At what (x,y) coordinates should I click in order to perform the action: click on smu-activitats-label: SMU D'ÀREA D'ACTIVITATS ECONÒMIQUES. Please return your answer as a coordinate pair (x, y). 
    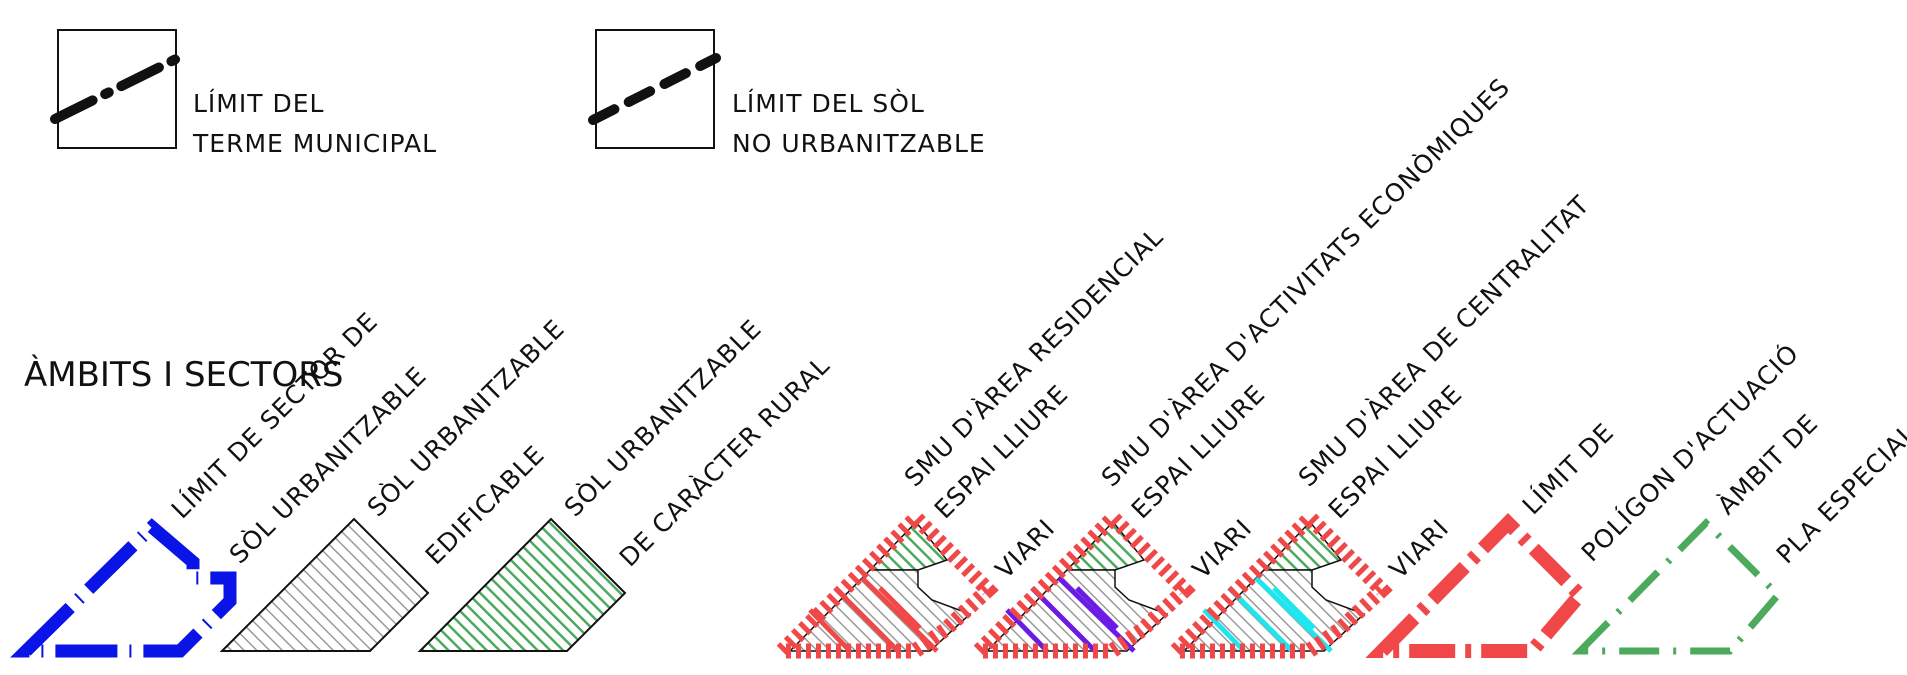
    Looking at the image, I should click on (1305, 282).